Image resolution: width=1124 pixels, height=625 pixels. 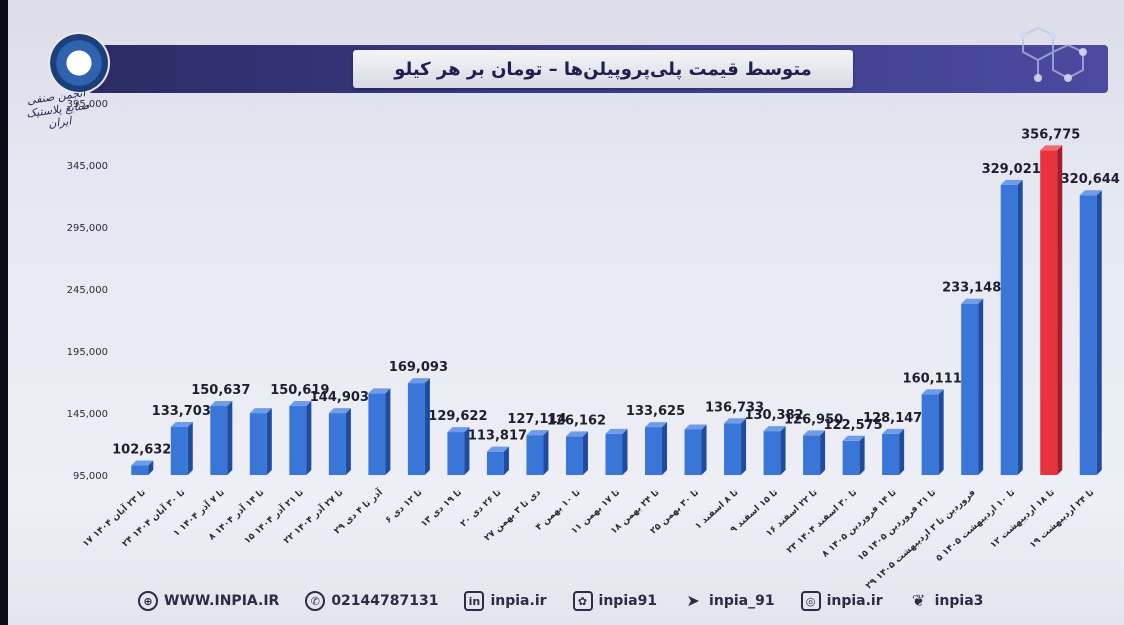 I want to click on data-label: 126,162, so click(x=576, y=420).